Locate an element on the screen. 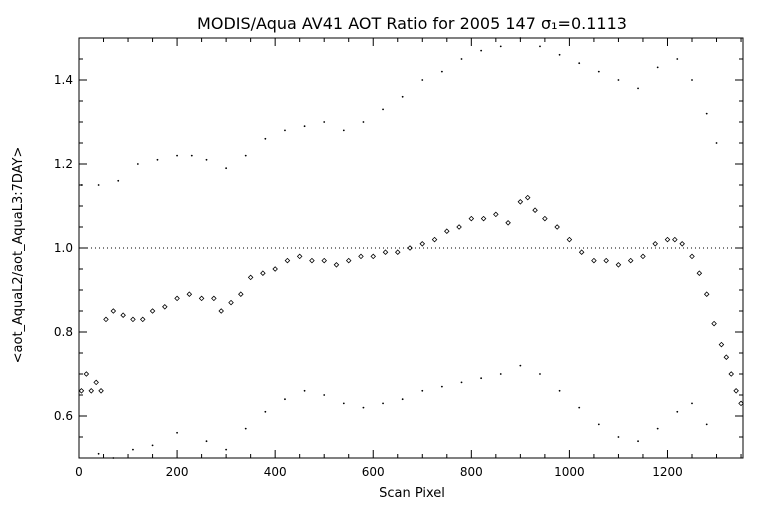 This screenshot has width=768, height=512. y-tick-label: 1.4 is located at coordinates (63, 80).